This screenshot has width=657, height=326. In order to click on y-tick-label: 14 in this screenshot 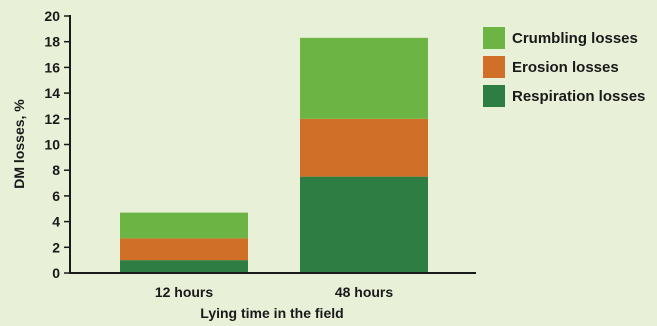, I will do `click(52, 93)`.